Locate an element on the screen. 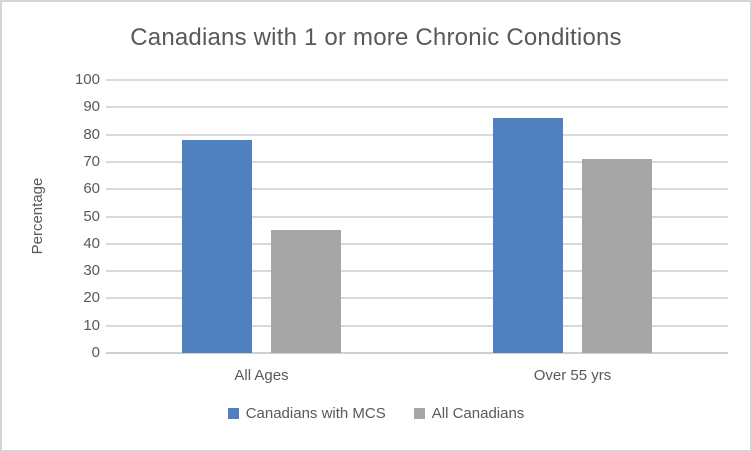 This screenshot has height=452, width=752. y-tick-label-60: 60 is located at coordinates (91, 189).